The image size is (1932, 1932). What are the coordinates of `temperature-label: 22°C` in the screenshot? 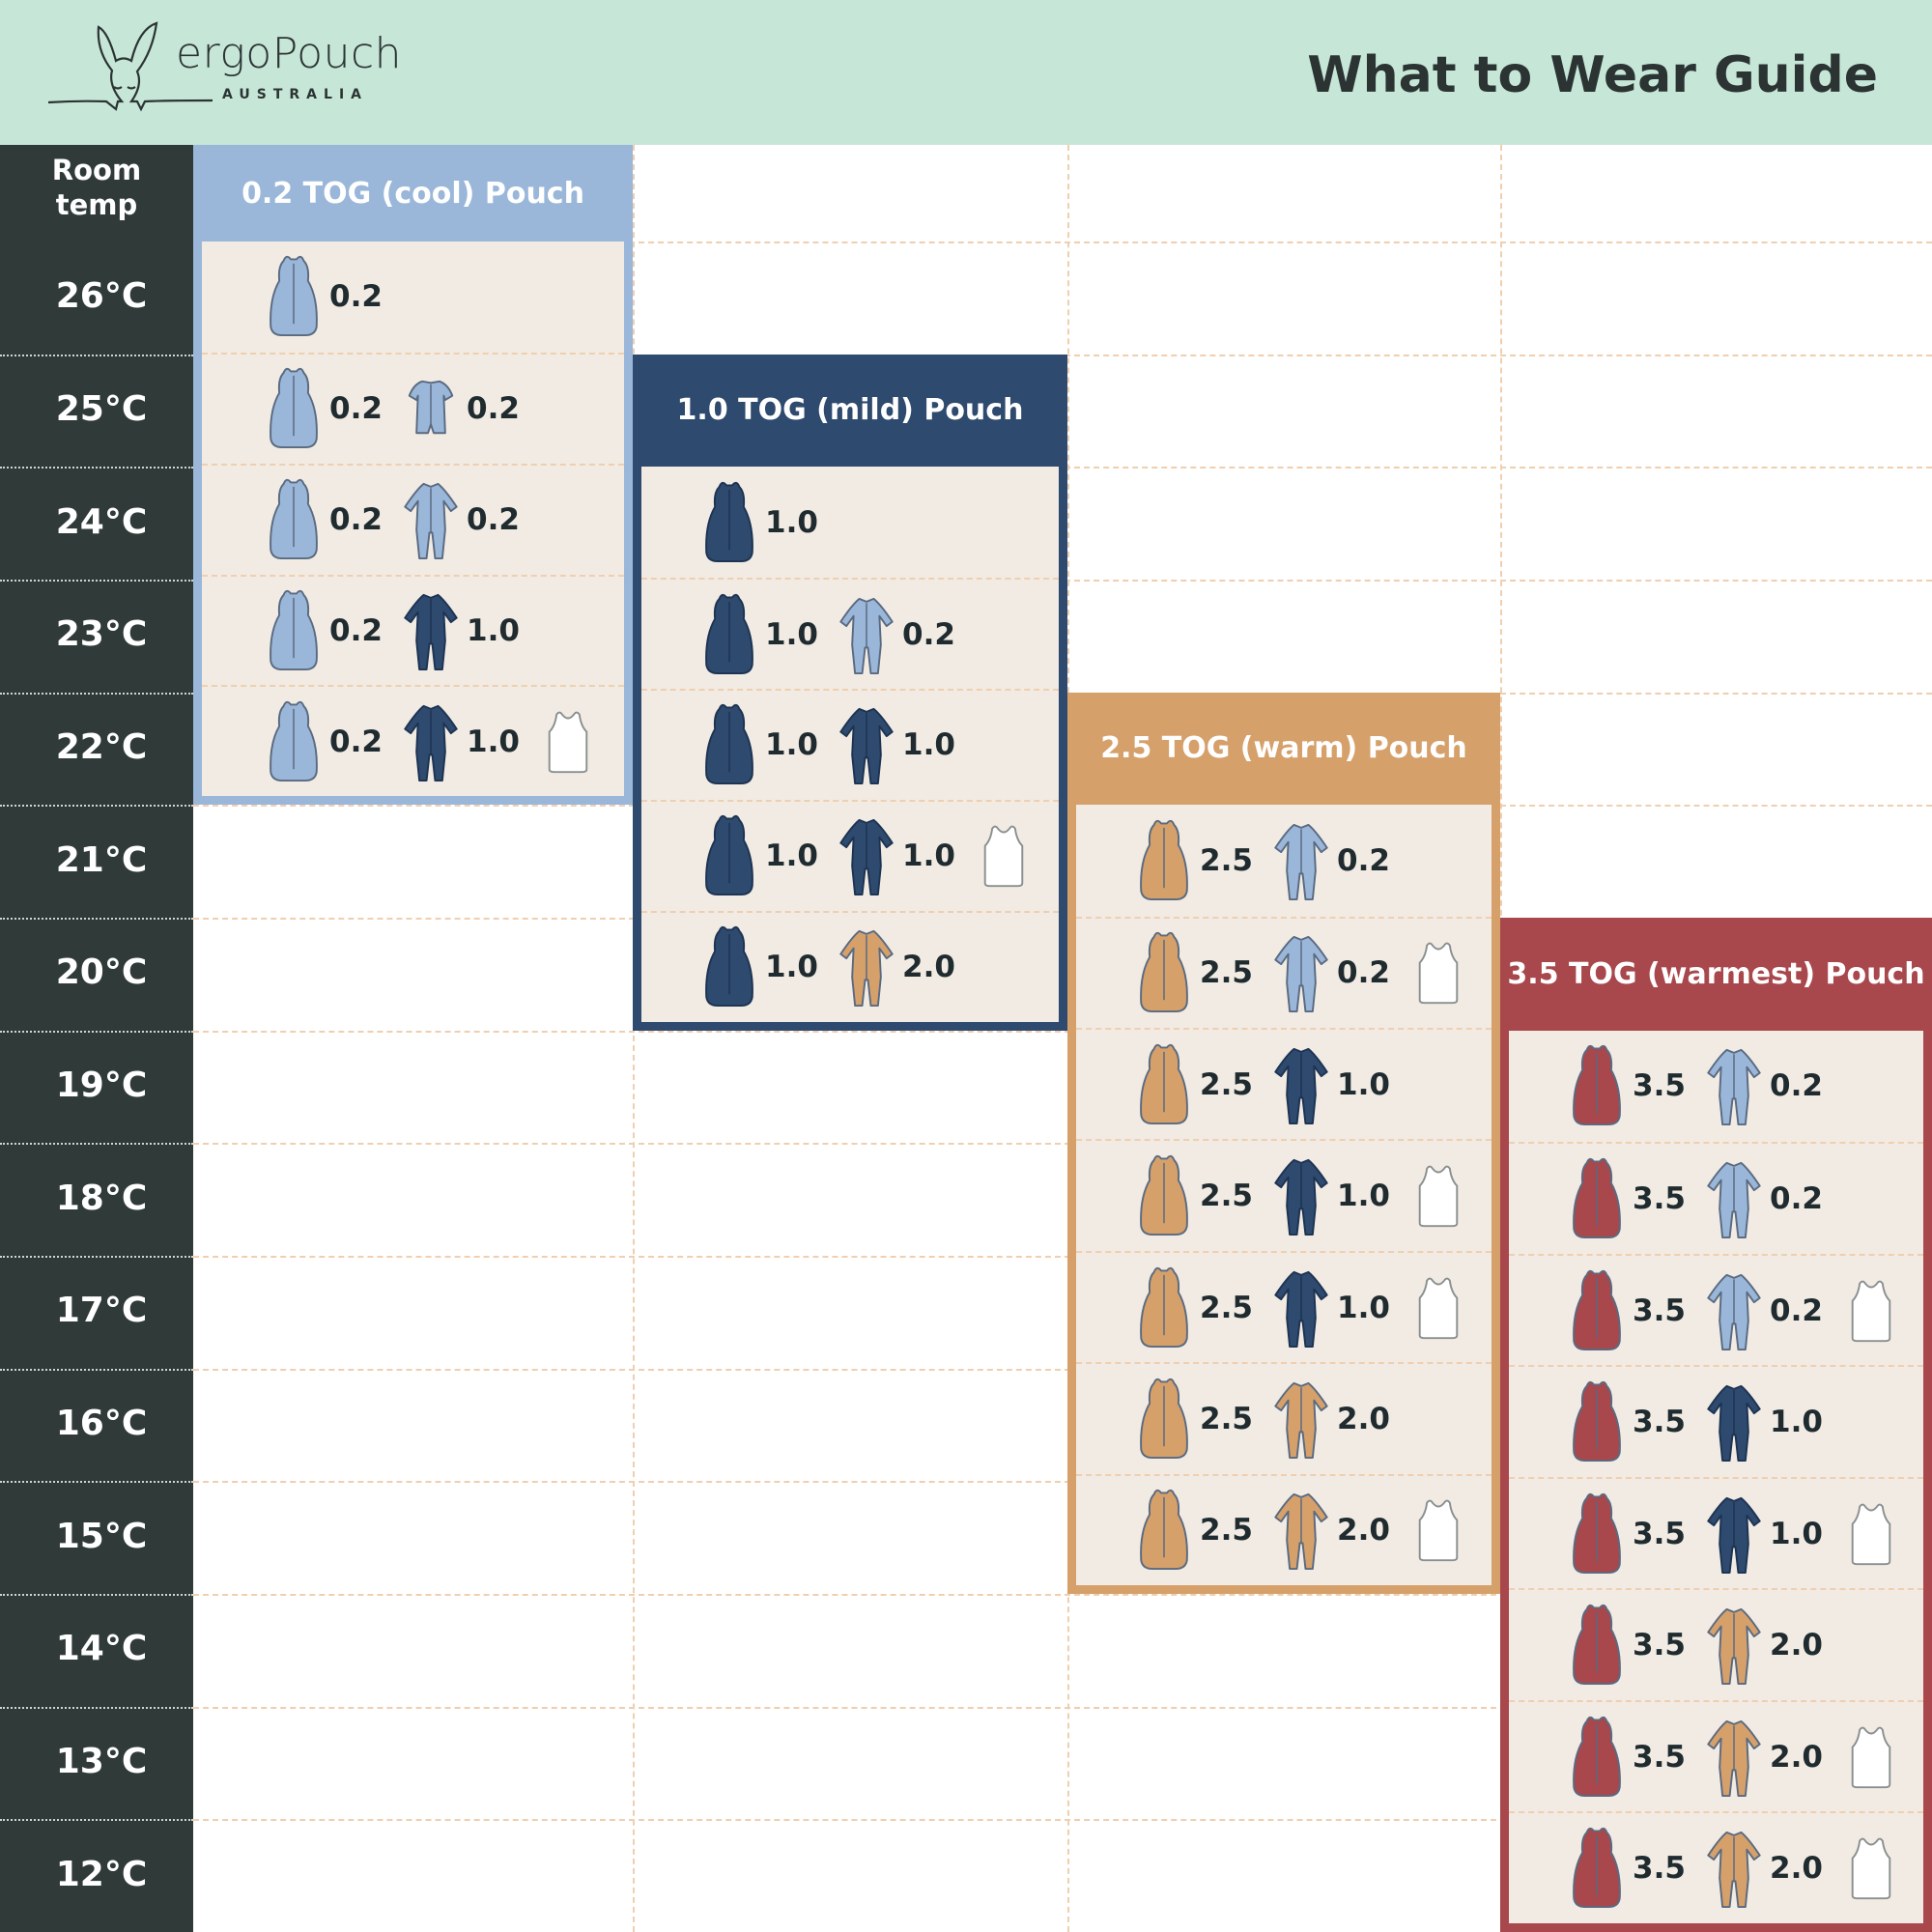 It's located at (101, 747).